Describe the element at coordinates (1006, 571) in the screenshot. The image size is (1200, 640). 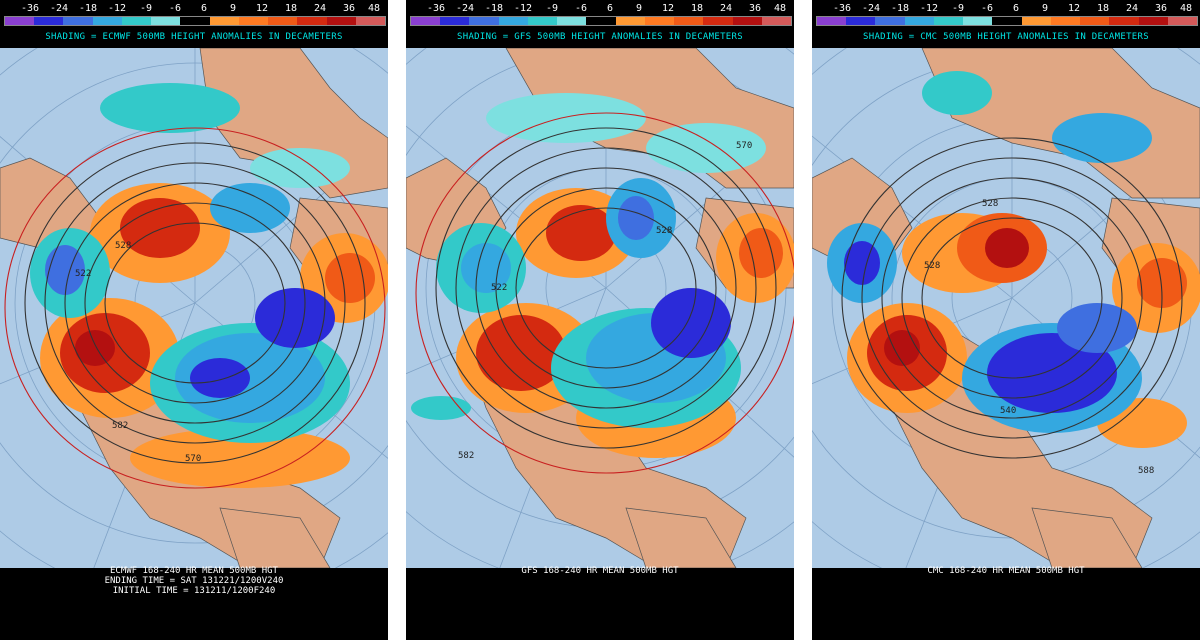
I see `map-footer: CMC 168-240 HR MEAN 500MB HGT` at that location.